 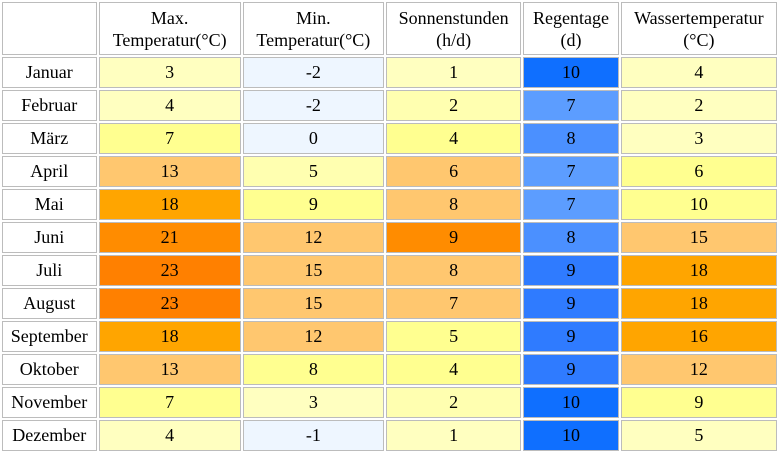 What do you see at coordinates (453, 17) in the screenshot?
I see `header-sun-hours-line1: Sonnenstunden` at bounding box center [453, 17].